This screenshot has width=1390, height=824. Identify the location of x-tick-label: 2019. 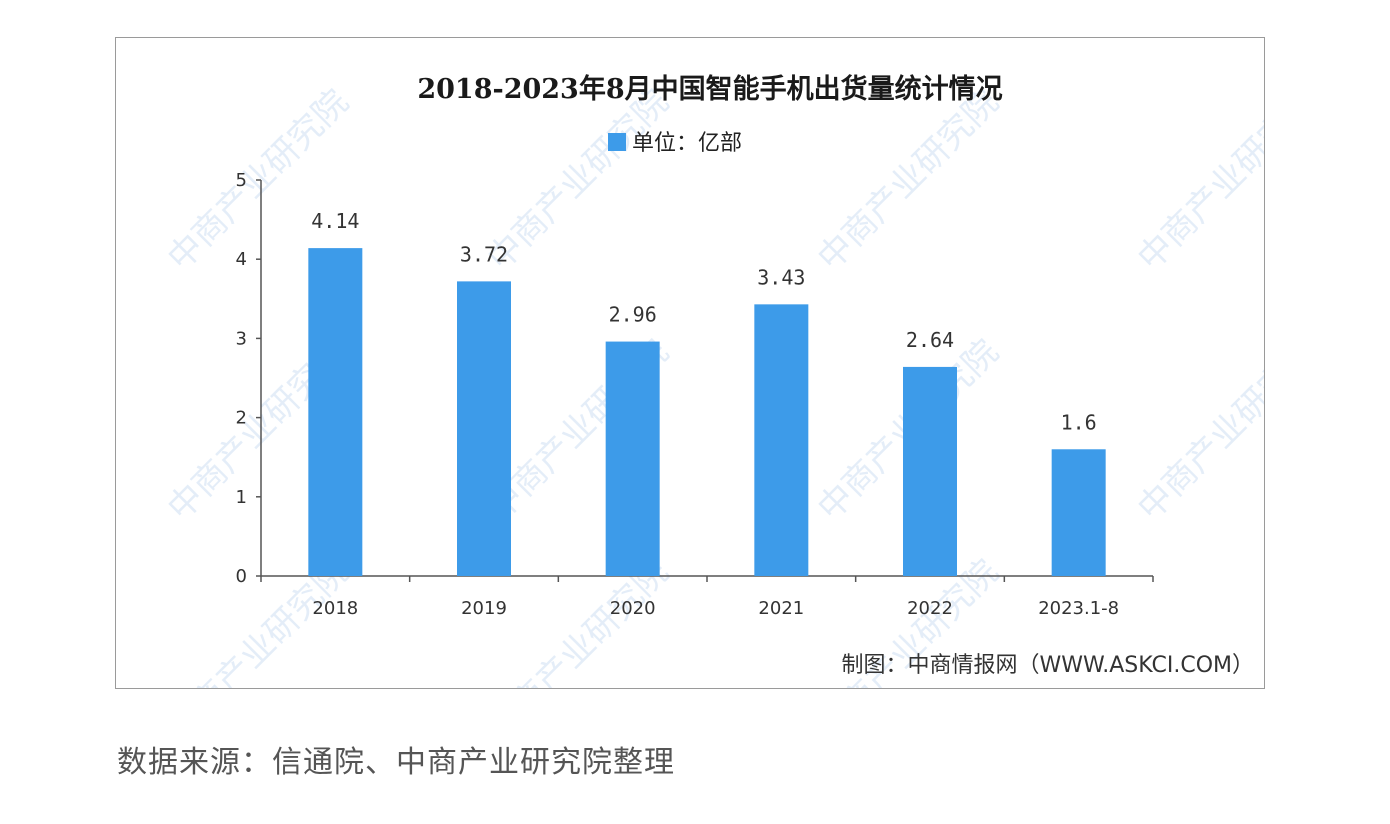
(484, 608).